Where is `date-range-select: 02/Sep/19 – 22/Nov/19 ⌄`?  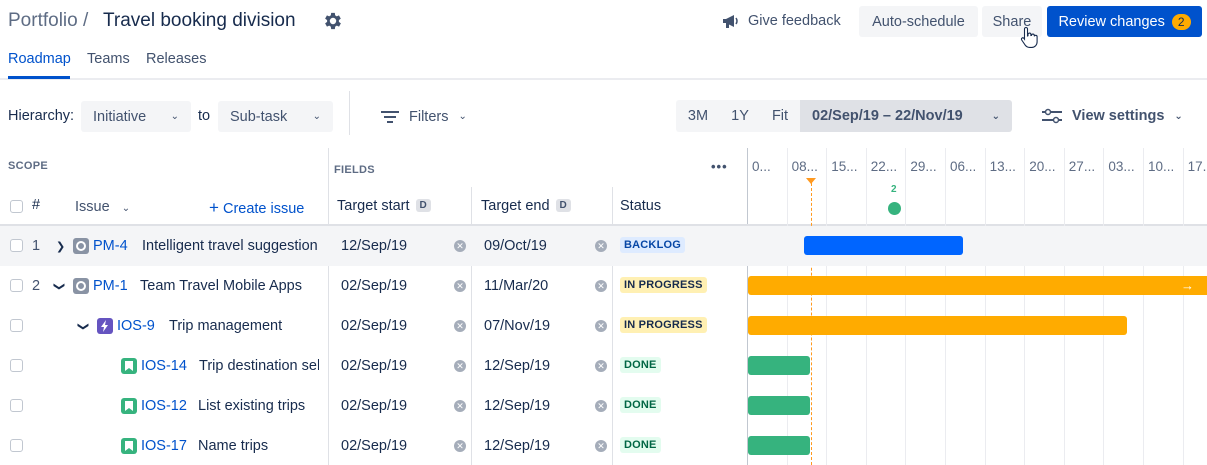
date-range-select: 02/Sep/19 – 22/Nov/19 ⌄ is located at coordinates (906, 116).